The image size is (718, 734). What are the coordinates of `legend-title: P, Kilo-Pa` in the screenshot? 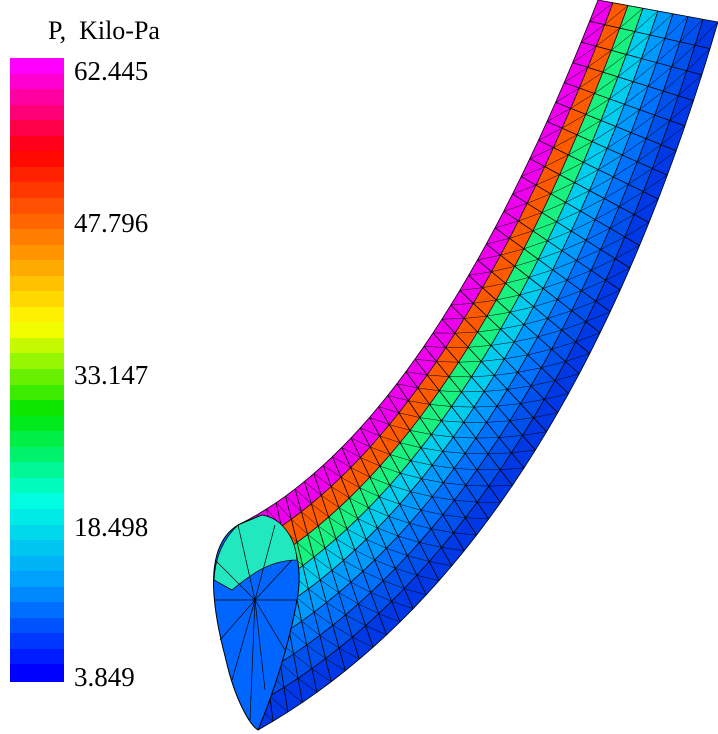 It's located at (104, 30).